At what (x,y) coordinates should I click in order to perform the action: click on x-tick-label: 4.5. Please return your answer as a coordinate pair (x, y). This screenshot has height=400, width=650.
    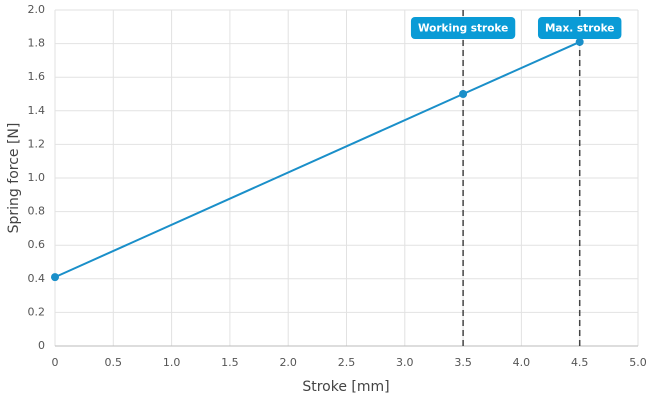
    Looking at the image, I should click on (580, 362).